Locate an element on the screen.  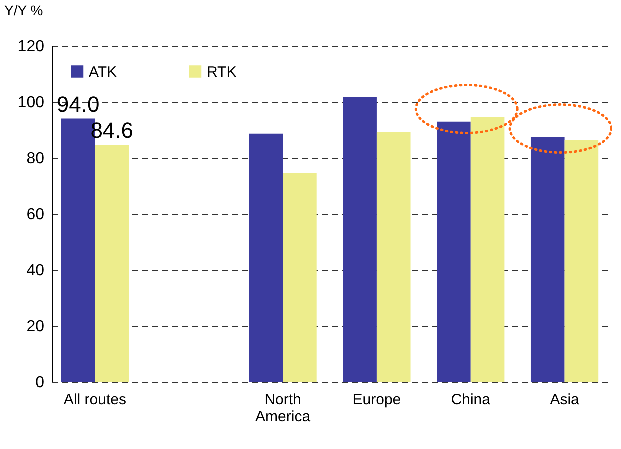
x-tick-label: Europe is located at coordinates (377, 400).